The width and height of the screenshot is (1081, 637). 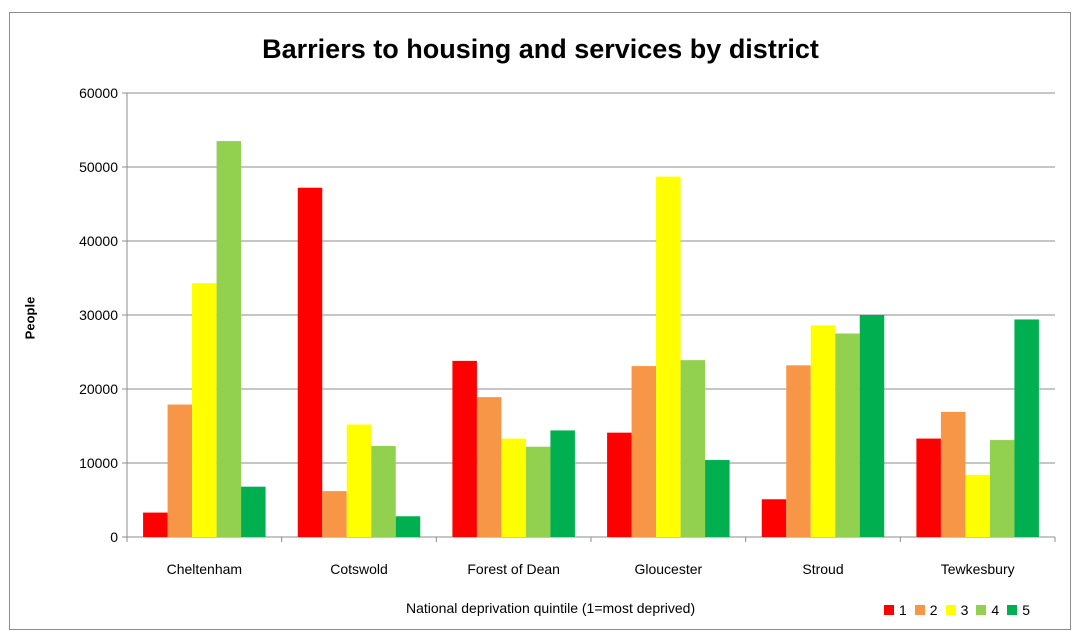 I want to click on y-tick-label: 40000, so click(x=98, y=241).